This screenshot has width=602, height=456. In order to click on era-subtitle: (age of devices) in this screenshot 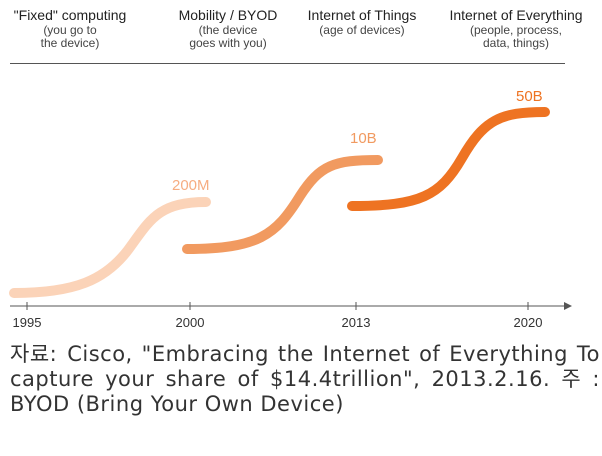, I will do `click(362, 29)`.